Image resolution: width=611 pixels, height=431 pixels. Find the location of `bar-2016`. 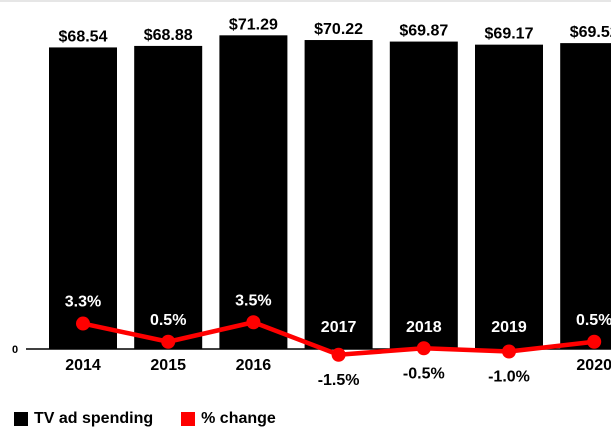

bar-2016 is located at coordinates (253, 192).